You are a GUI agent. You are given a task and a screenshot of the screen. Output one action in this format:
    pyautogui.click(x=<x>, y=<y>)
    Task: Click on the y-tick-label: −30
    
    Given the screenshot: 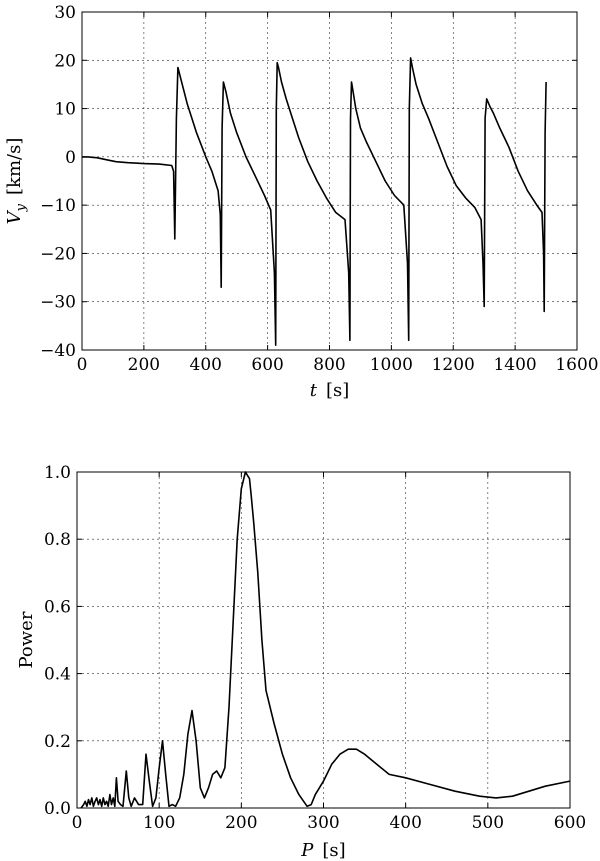 What is the action you would take?
    pyautogui.click(x=58, y=303)
    